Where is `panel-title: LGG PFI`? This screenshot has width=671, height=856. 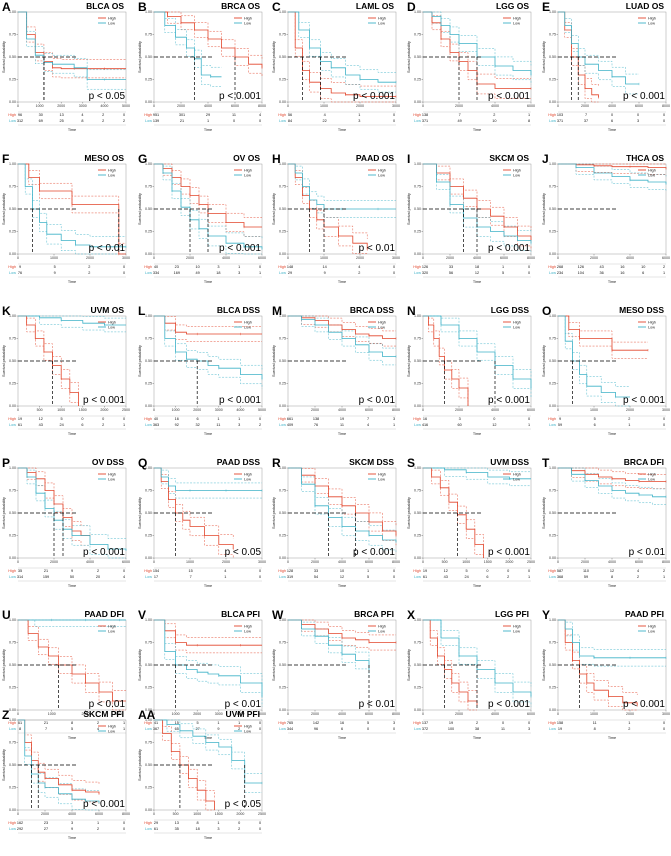 panel-title: LGG PFI is located at coordinates (512, 614).